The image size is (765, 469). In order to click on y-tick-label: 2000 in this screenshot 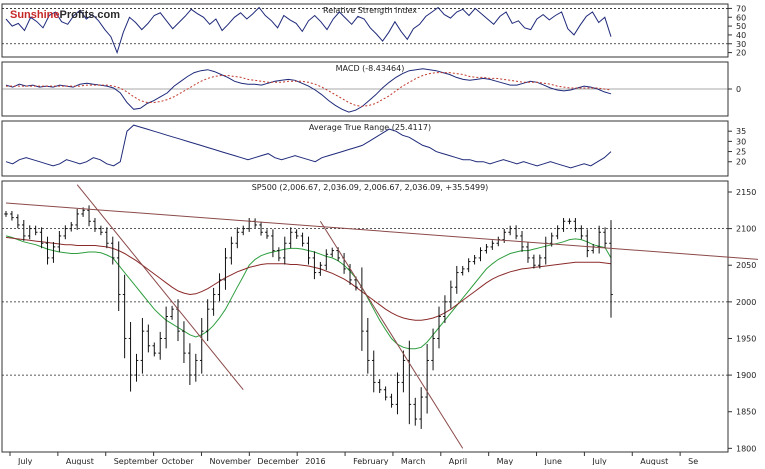, I will do `click(746, 302)`.